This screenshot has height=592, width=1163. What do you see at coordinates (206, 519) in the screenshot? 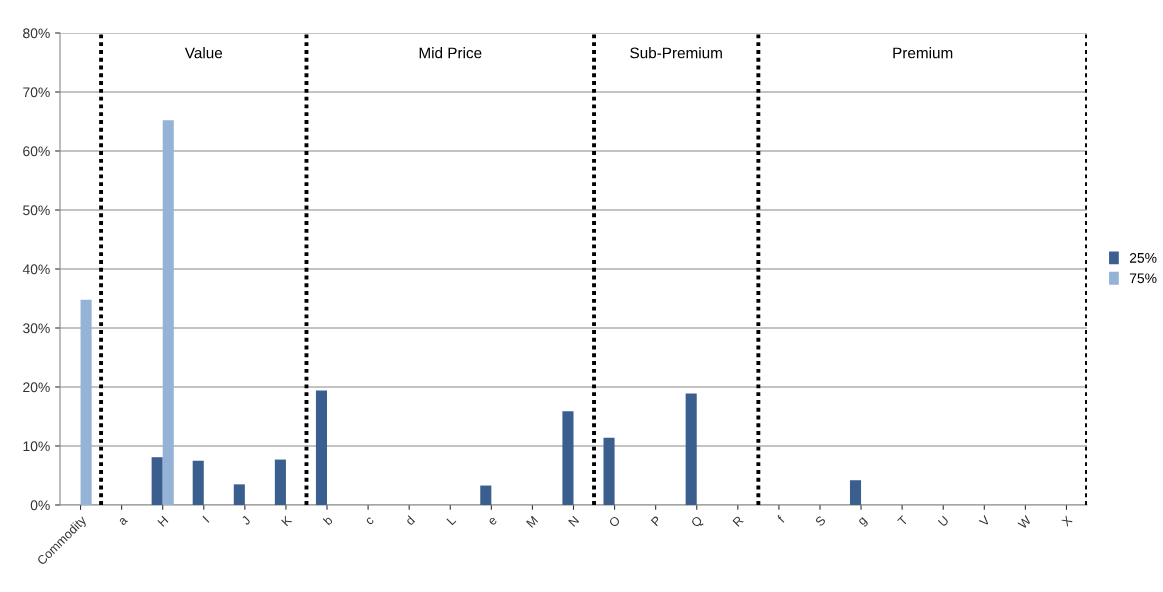
I see `x-tick-label: I` at bounding box center [206, 519].